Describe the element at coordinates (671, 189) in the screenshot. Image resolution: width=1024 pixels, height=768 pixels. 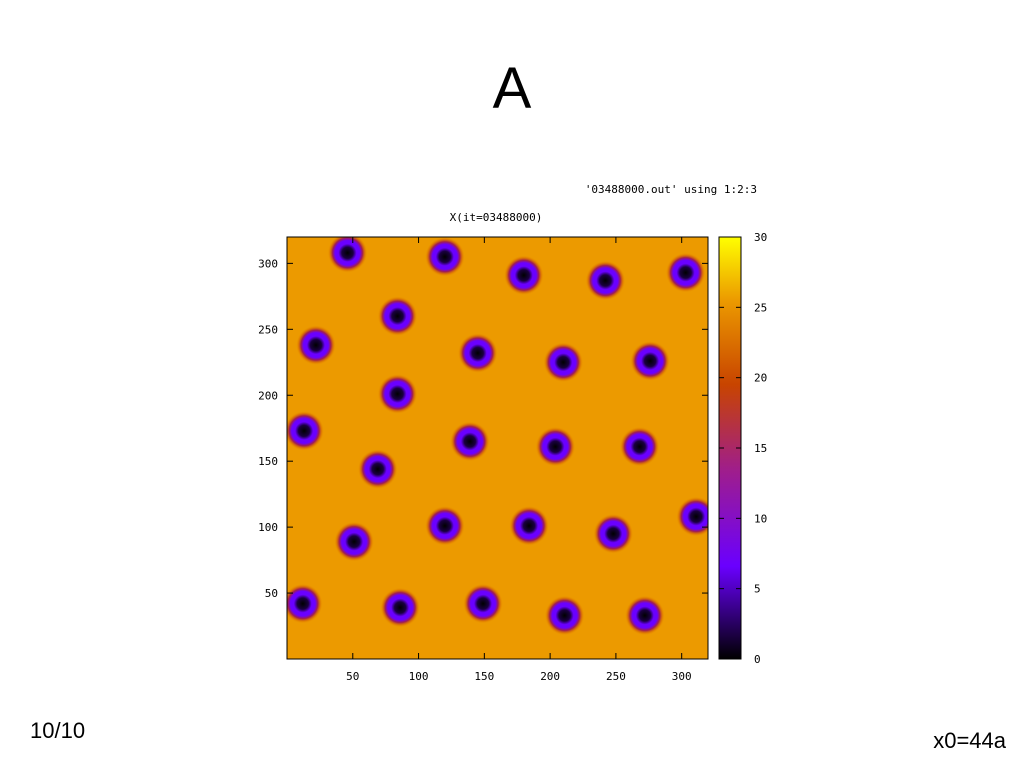
I see `legend-key: '03488000.out' using 1:2:3` at that location.